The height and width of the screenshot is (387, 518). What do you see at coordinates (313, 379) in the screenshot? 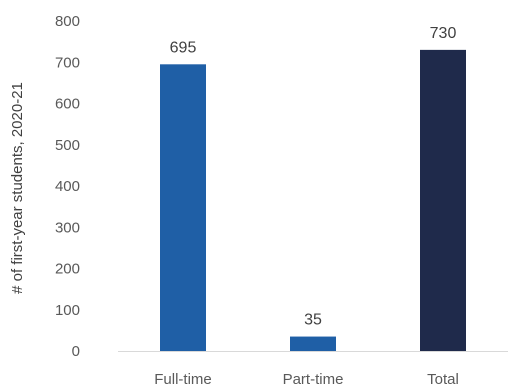
I see `x-tick-label: Part-time` at bounding box center [313, 379].